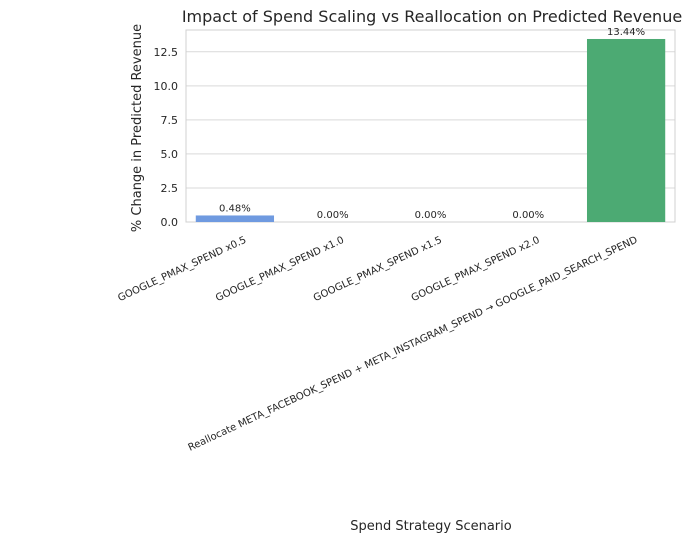  I want to click on bar-data-label: 13.44%, so click(626, 32).